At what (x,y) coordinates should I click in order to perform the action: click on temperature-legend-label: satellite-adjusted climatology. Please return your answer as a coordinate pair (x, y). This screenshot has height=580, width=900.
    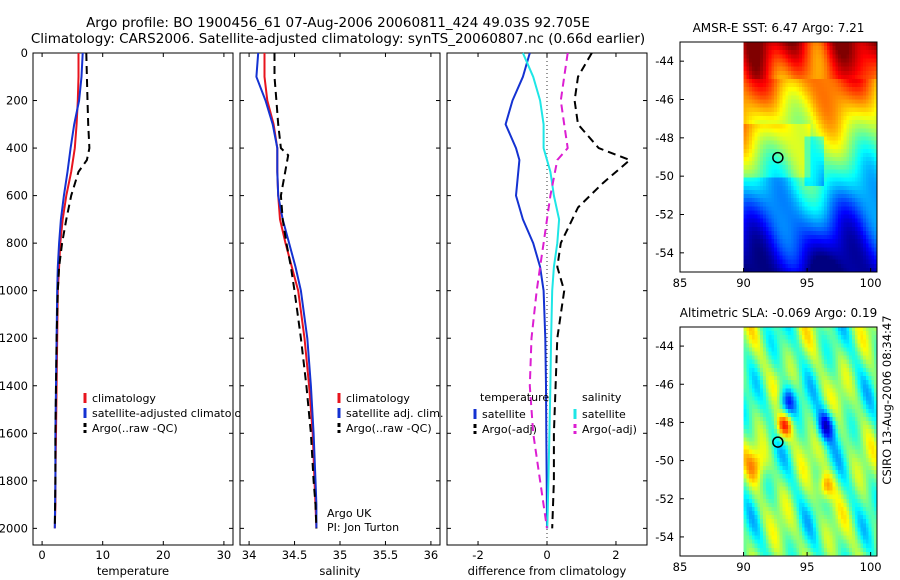
    Looking at the image, I should click on (173, 413).